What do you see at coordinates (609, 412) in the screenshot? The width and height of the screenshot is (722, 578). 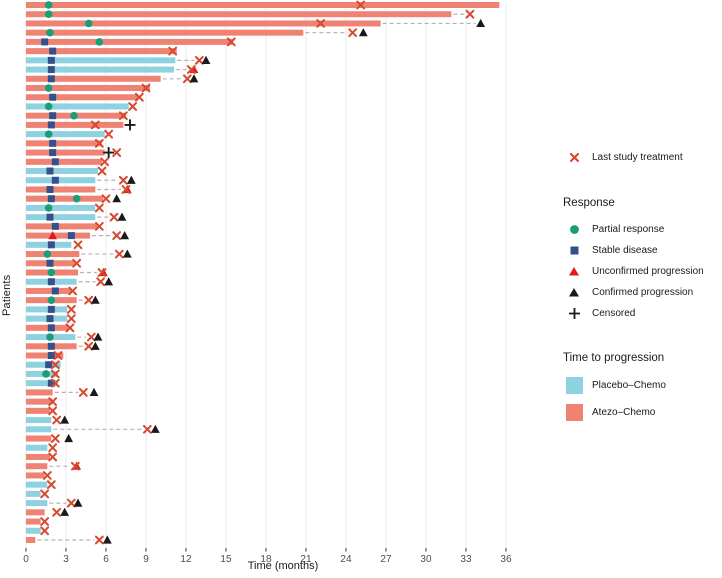 I see `legend-atezo-chemo-item: Atezo–Chemo` at bounding box center [609, 412].